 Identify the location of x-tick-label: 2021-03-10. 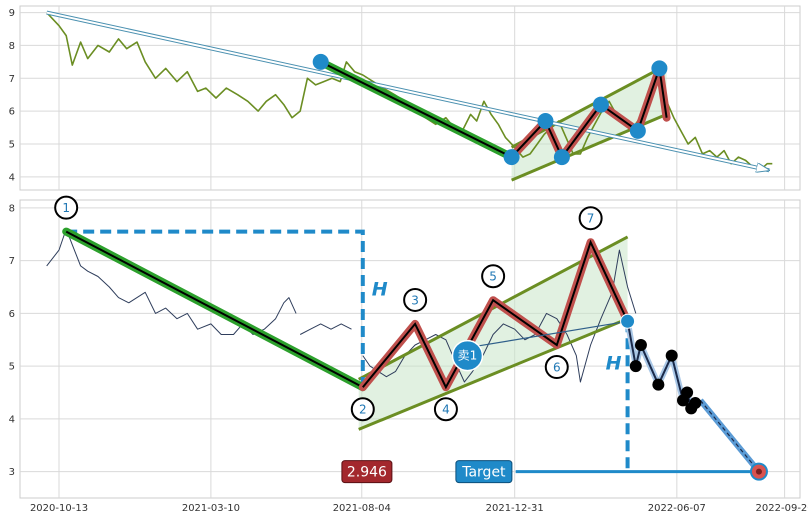
(211, 508).